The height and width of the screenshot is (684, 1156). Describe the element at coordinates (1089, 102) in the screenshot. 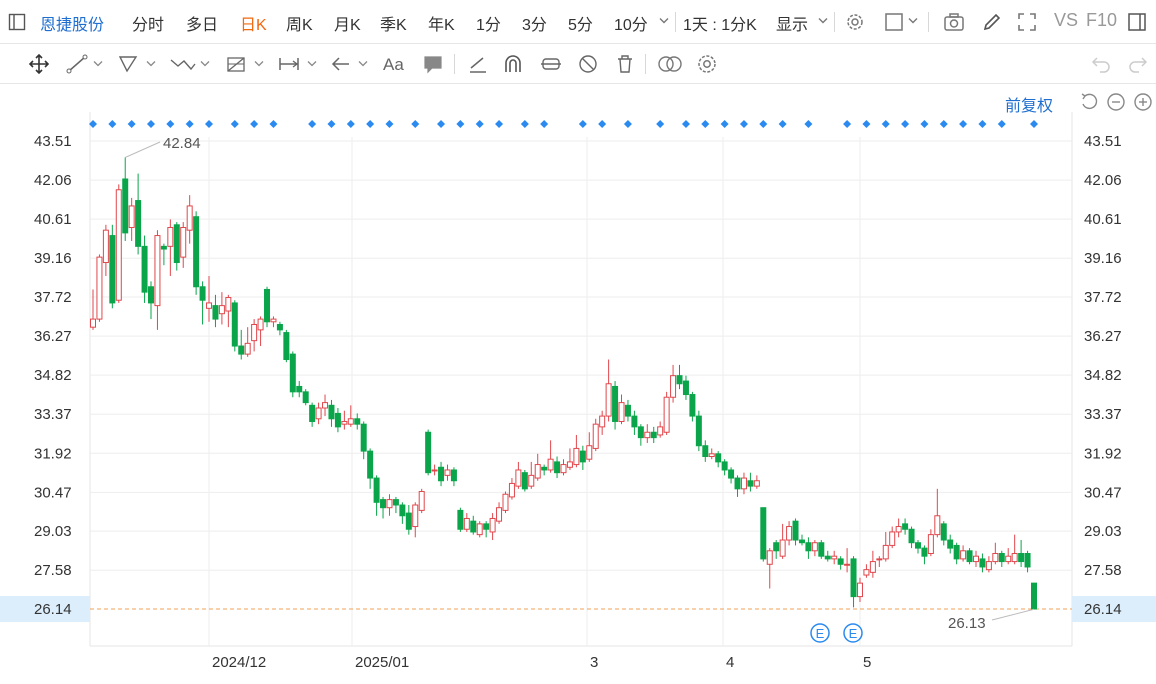

I see `reset-icon` at that location.